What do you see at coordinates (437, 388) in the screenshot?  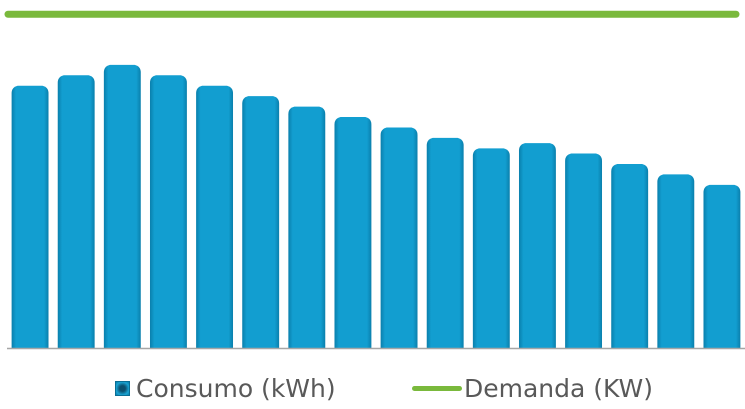 I see `legend-swatch-demanda` at bounding box center [437, 388].